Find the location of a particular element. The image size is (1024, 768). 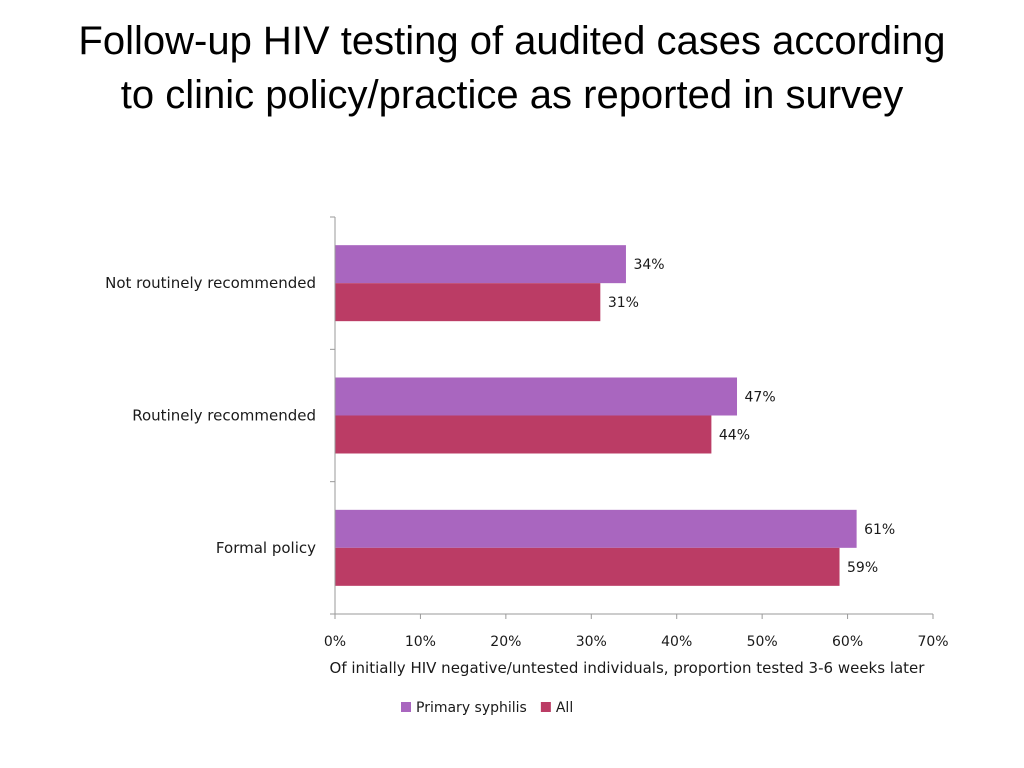

legend-label: All is located at coordinates (564, 708).